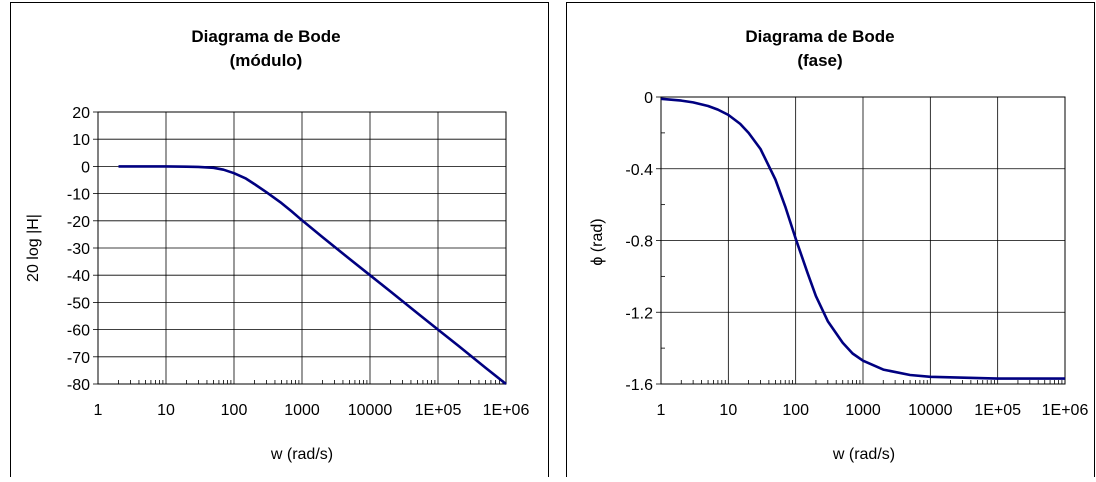  I want to click on y-tick-label: -0.4, so click(639, 170).